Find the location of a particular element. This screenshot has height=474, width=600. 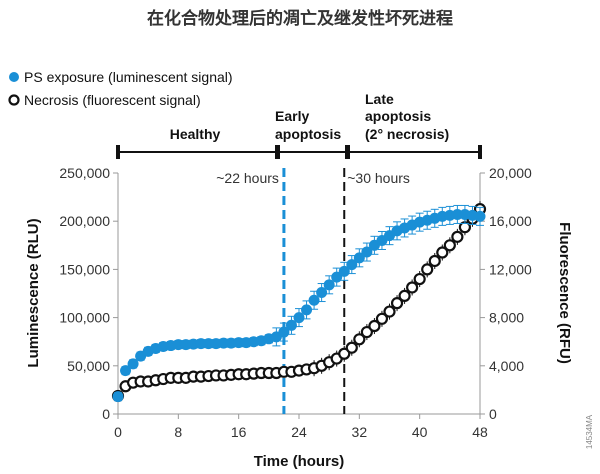

phase-late-2: apoptosis is located at coordinates (398, 116).